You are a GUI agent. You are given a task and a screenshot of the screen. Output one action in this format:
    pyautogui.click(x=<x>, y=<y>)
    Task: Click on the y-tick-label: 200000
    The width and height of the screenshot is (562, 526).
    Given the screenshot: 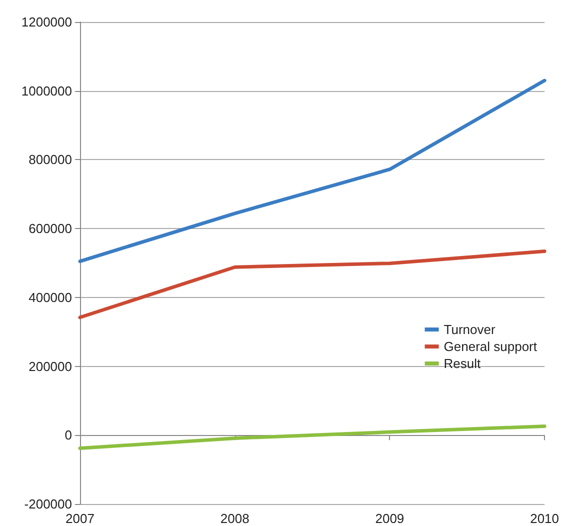 What is the action you would take?
    pyautogui.click(x=50, y=366)
    